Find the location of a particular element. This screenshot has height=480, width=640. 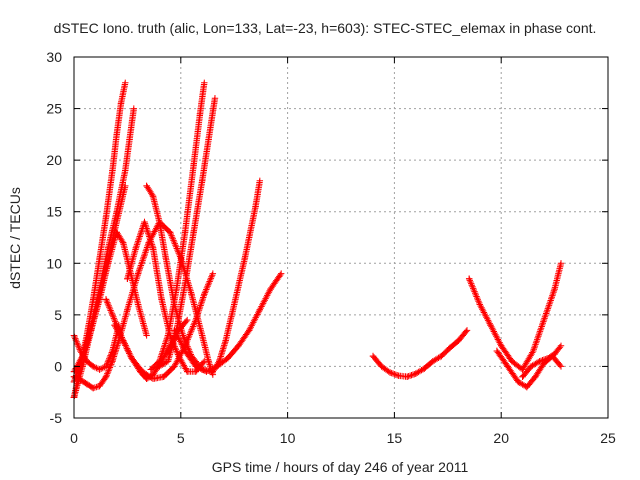

y-tick-label: 20 is located at coordinates (54, 160).